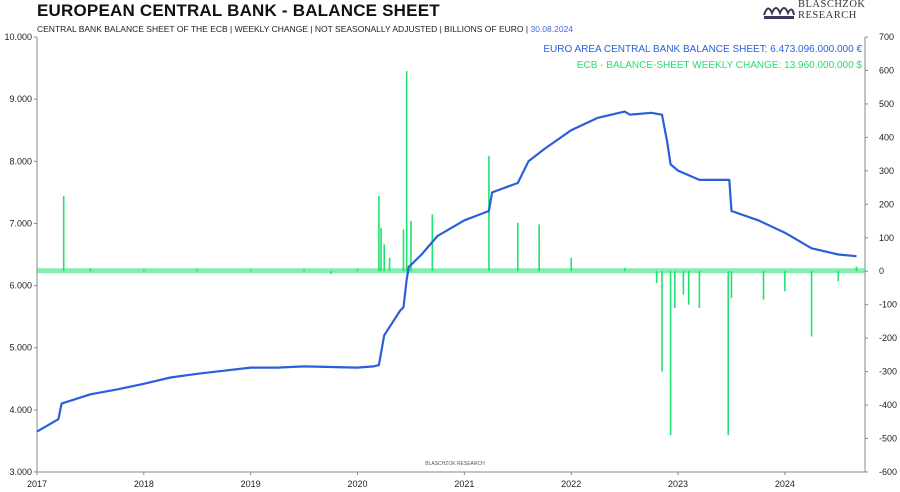  What do you see at coordinates (785, 484) in the screenshot?
I see `x-tick-label: 2024` at bounding box center [785, 484].